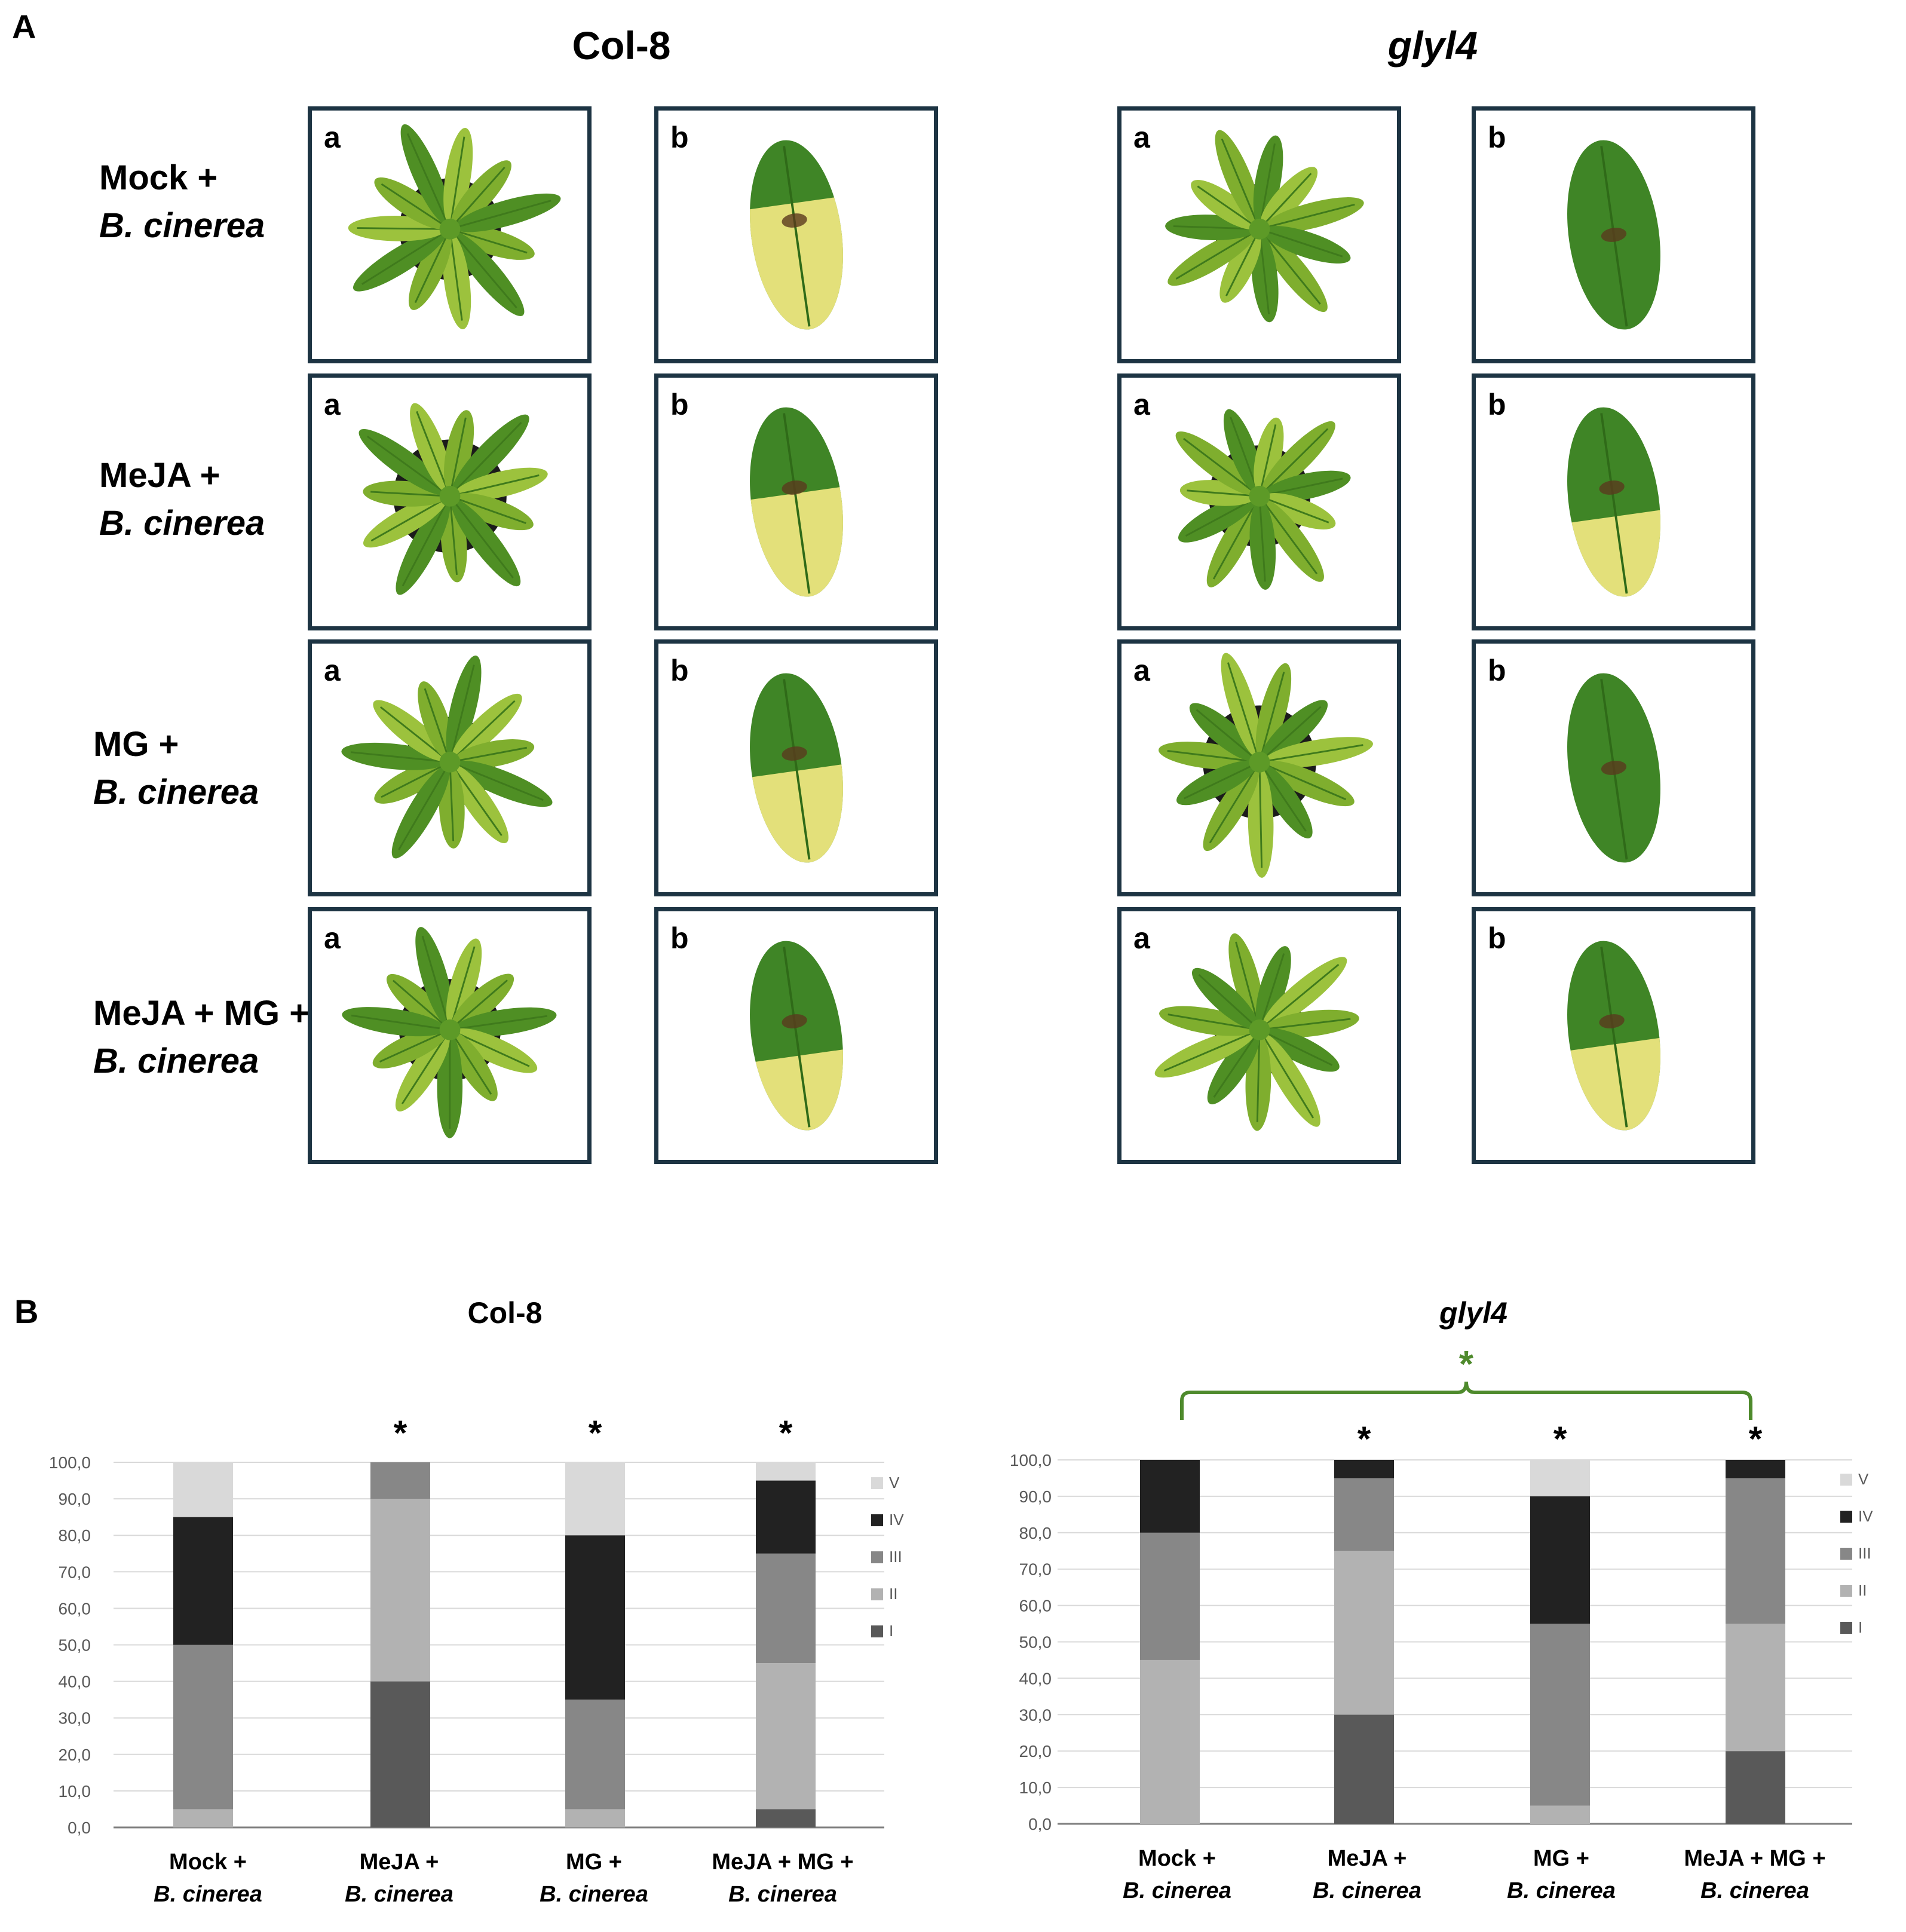 This screenshot has height=1932, width=1906. What do you see at coordinates (1466, 1401) in the screenshot?
I see `significance-bracket` at bounding box center [1466, 1401].